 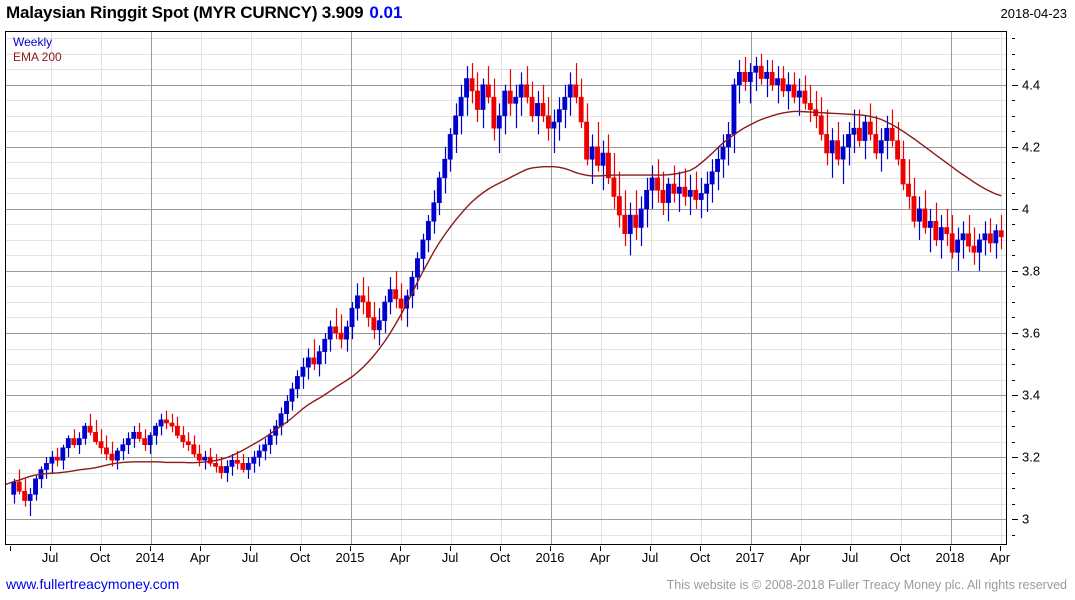 I want to click on y-axis-label: 3.8, so click(x=1031, y=271).